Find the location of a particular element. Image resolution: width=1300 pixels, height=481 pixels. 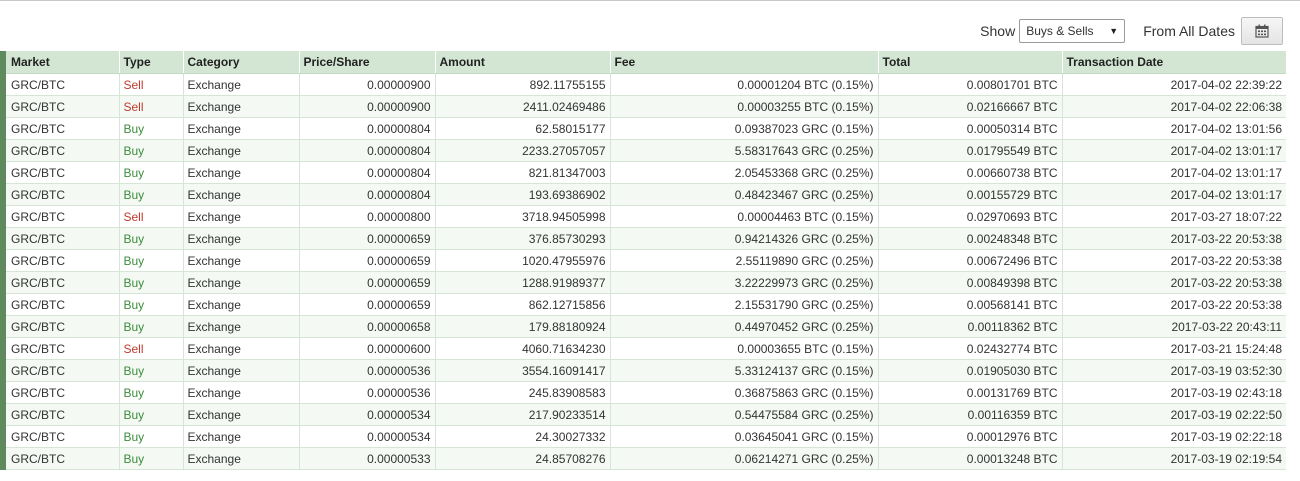

amount-cell: 862.12715856 is located at coordinates (522, 304).